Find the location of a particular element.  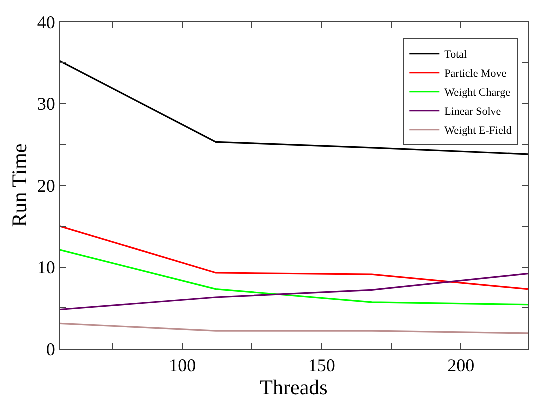

legend-label: Weight Charge is located at coordinates (477, 93).